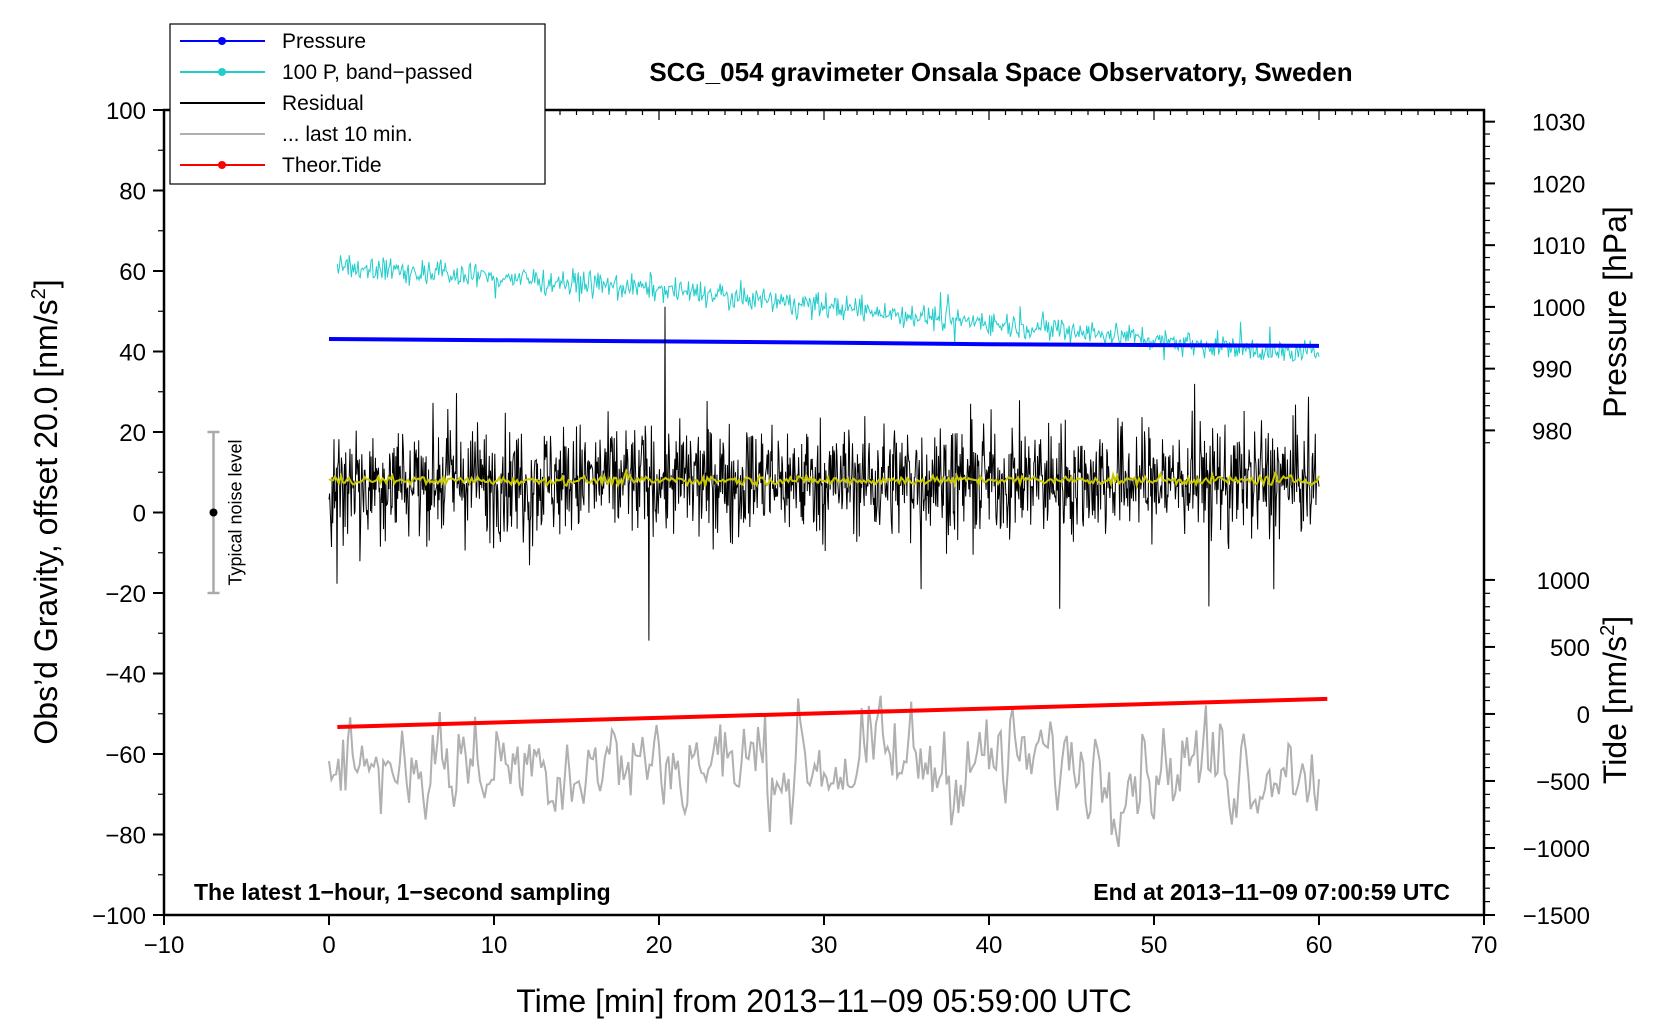  I want to click on pressure-tick-label: 1030, so click(1558, 123).